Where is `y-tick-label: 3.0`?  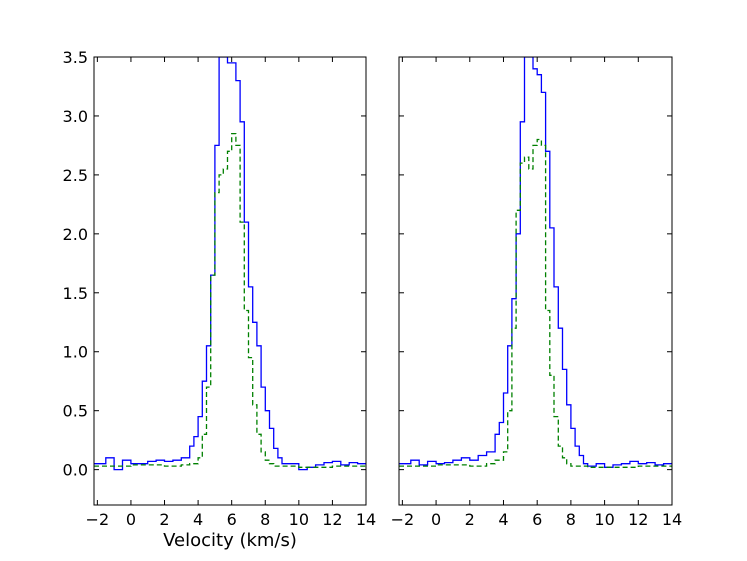
y-tick-label: 3.0 is located at coordinates (75, 116).